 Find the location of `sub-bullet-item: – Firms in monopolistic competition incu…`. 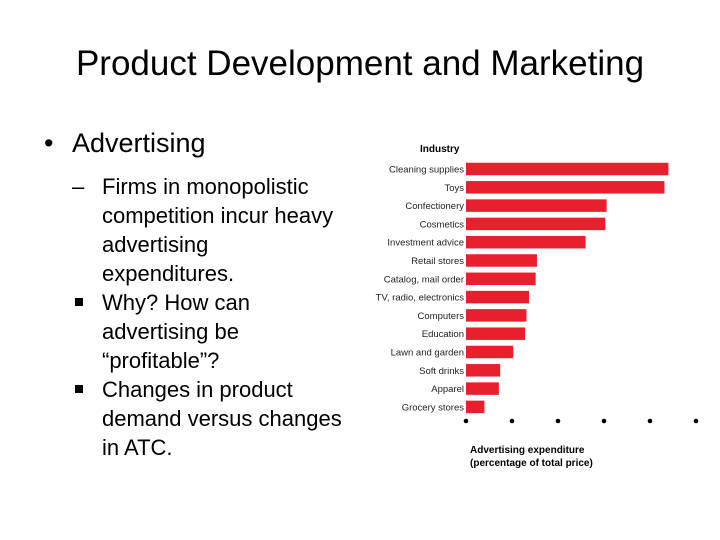

sub-bullet-item: – Firms in monopolistic competition incu… is located at coordinates (194, 230).